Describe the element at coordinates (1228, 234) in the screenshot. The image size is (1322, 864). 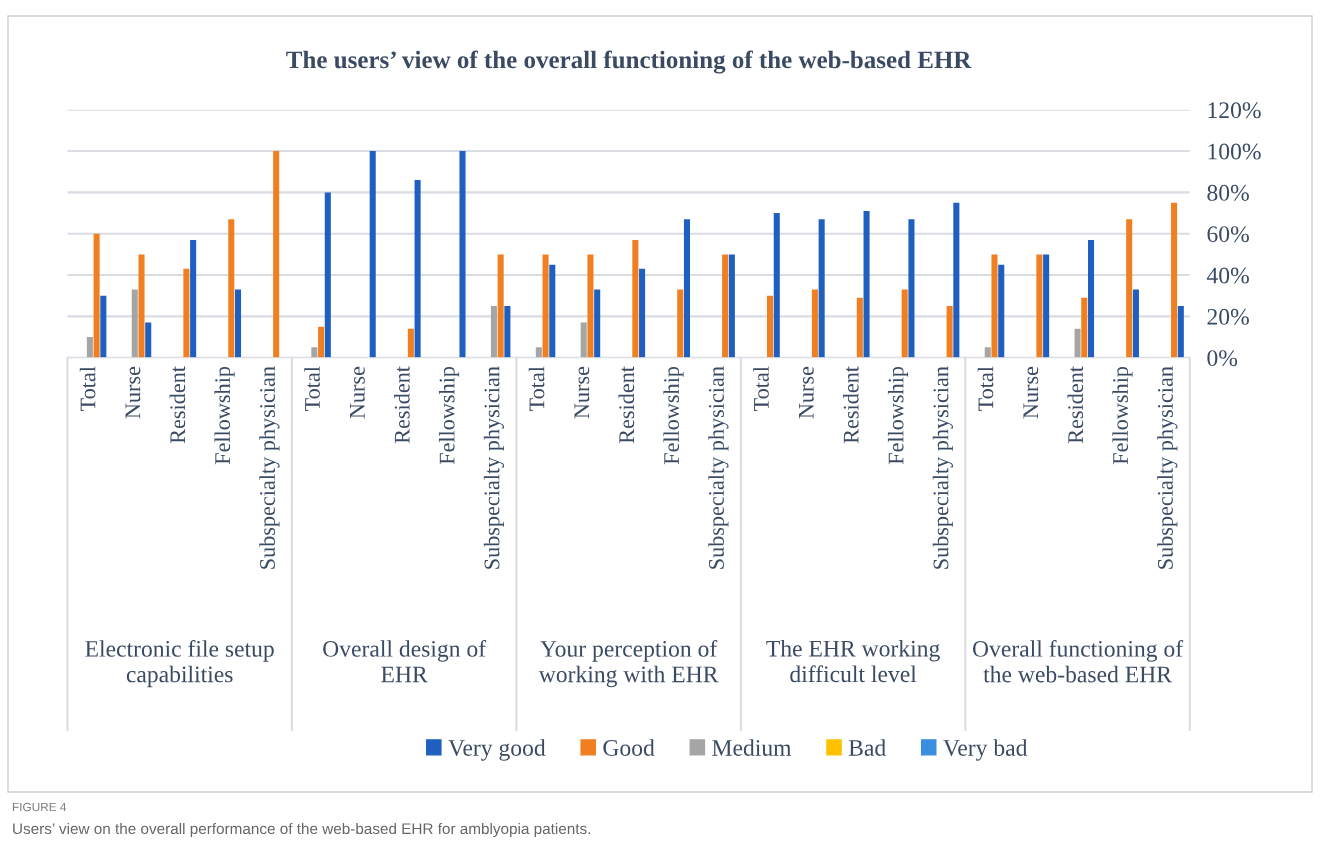
I see `y-tick-label: 60%` at that location.